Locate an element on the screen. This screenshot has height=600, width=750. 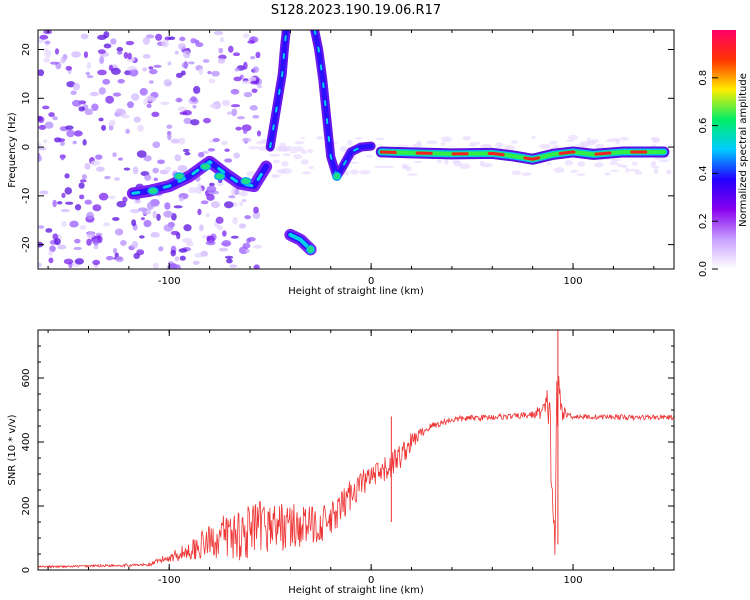
y-tick-label: 600 is located at coordinates (26, 377).